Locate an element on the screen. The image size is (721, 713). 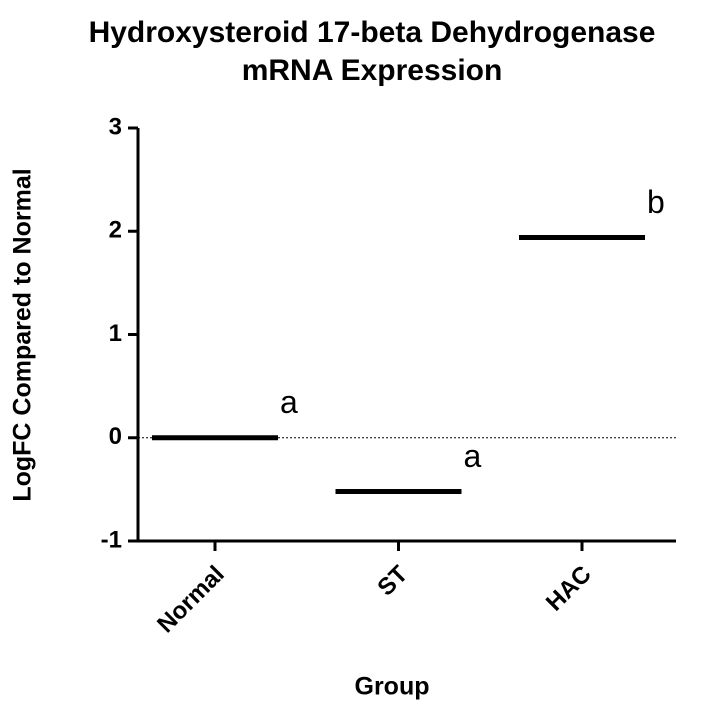
annotation: b is located at coordinates (656, 202).